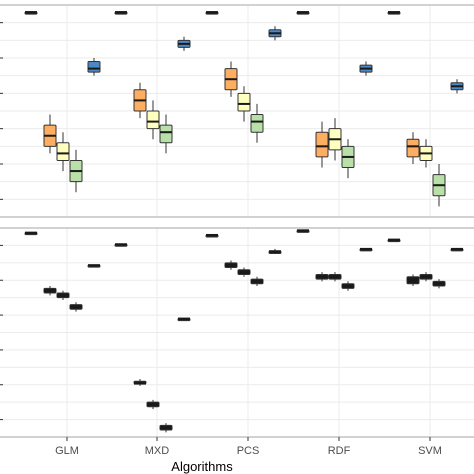 This screenshot has height=474, width=474. What do you see at coordinates (202, 466) in the screenshot?
I see `x-axis-title: Algorithms` at bounding box center [202, 466].